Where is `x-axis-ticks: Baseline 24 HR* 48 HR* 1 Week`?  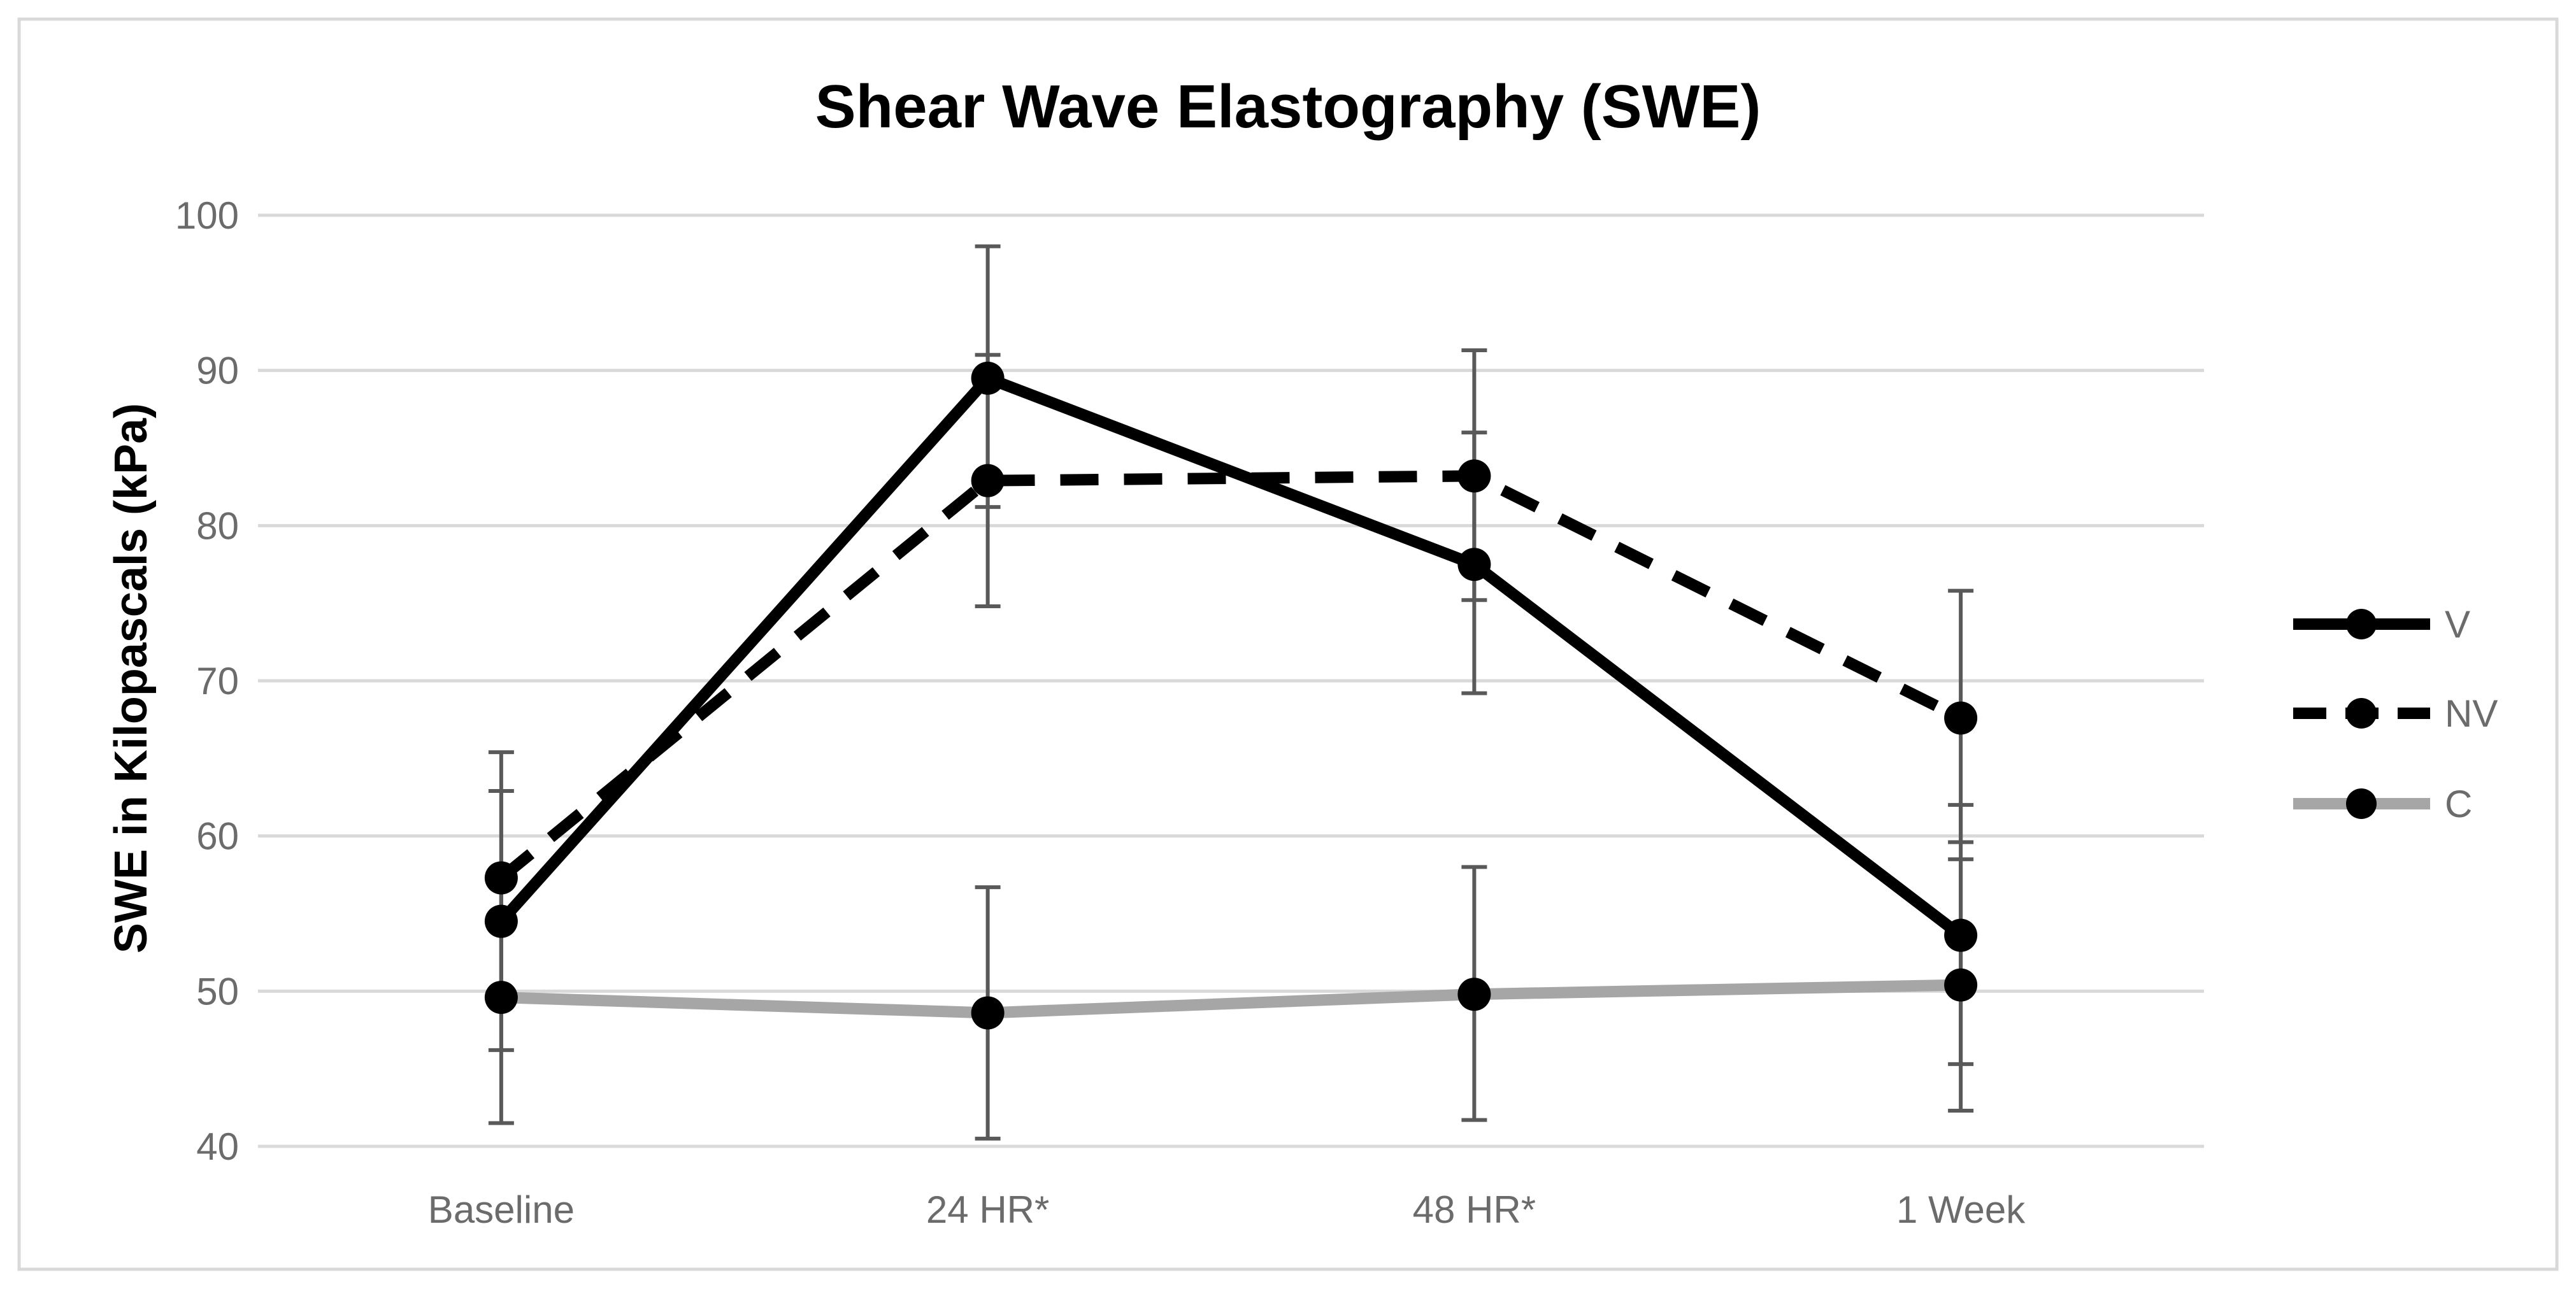 x-axis-ticks: Baseline 24 HR* 48 HR* 1 Week is located at coordinates (1227, 1209).